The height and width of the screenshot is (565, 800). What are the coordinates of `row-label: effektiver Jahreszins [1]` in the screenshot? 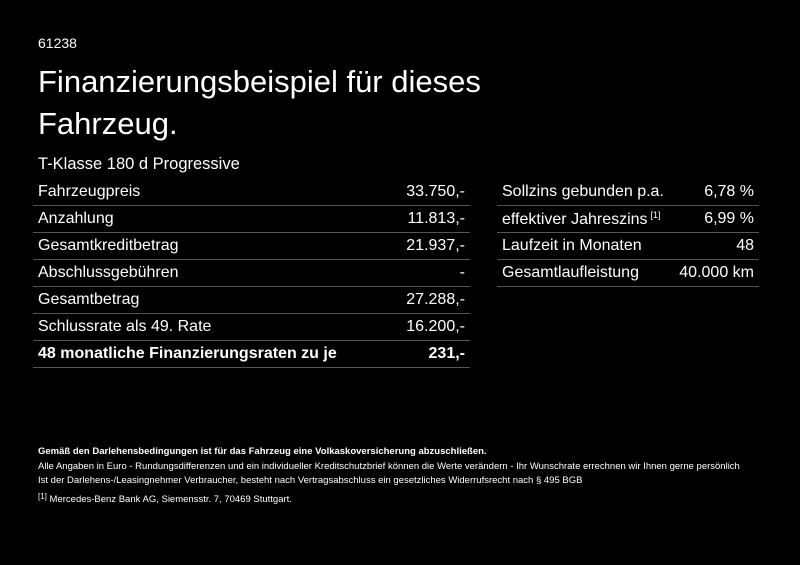 It's located at (581, 219).